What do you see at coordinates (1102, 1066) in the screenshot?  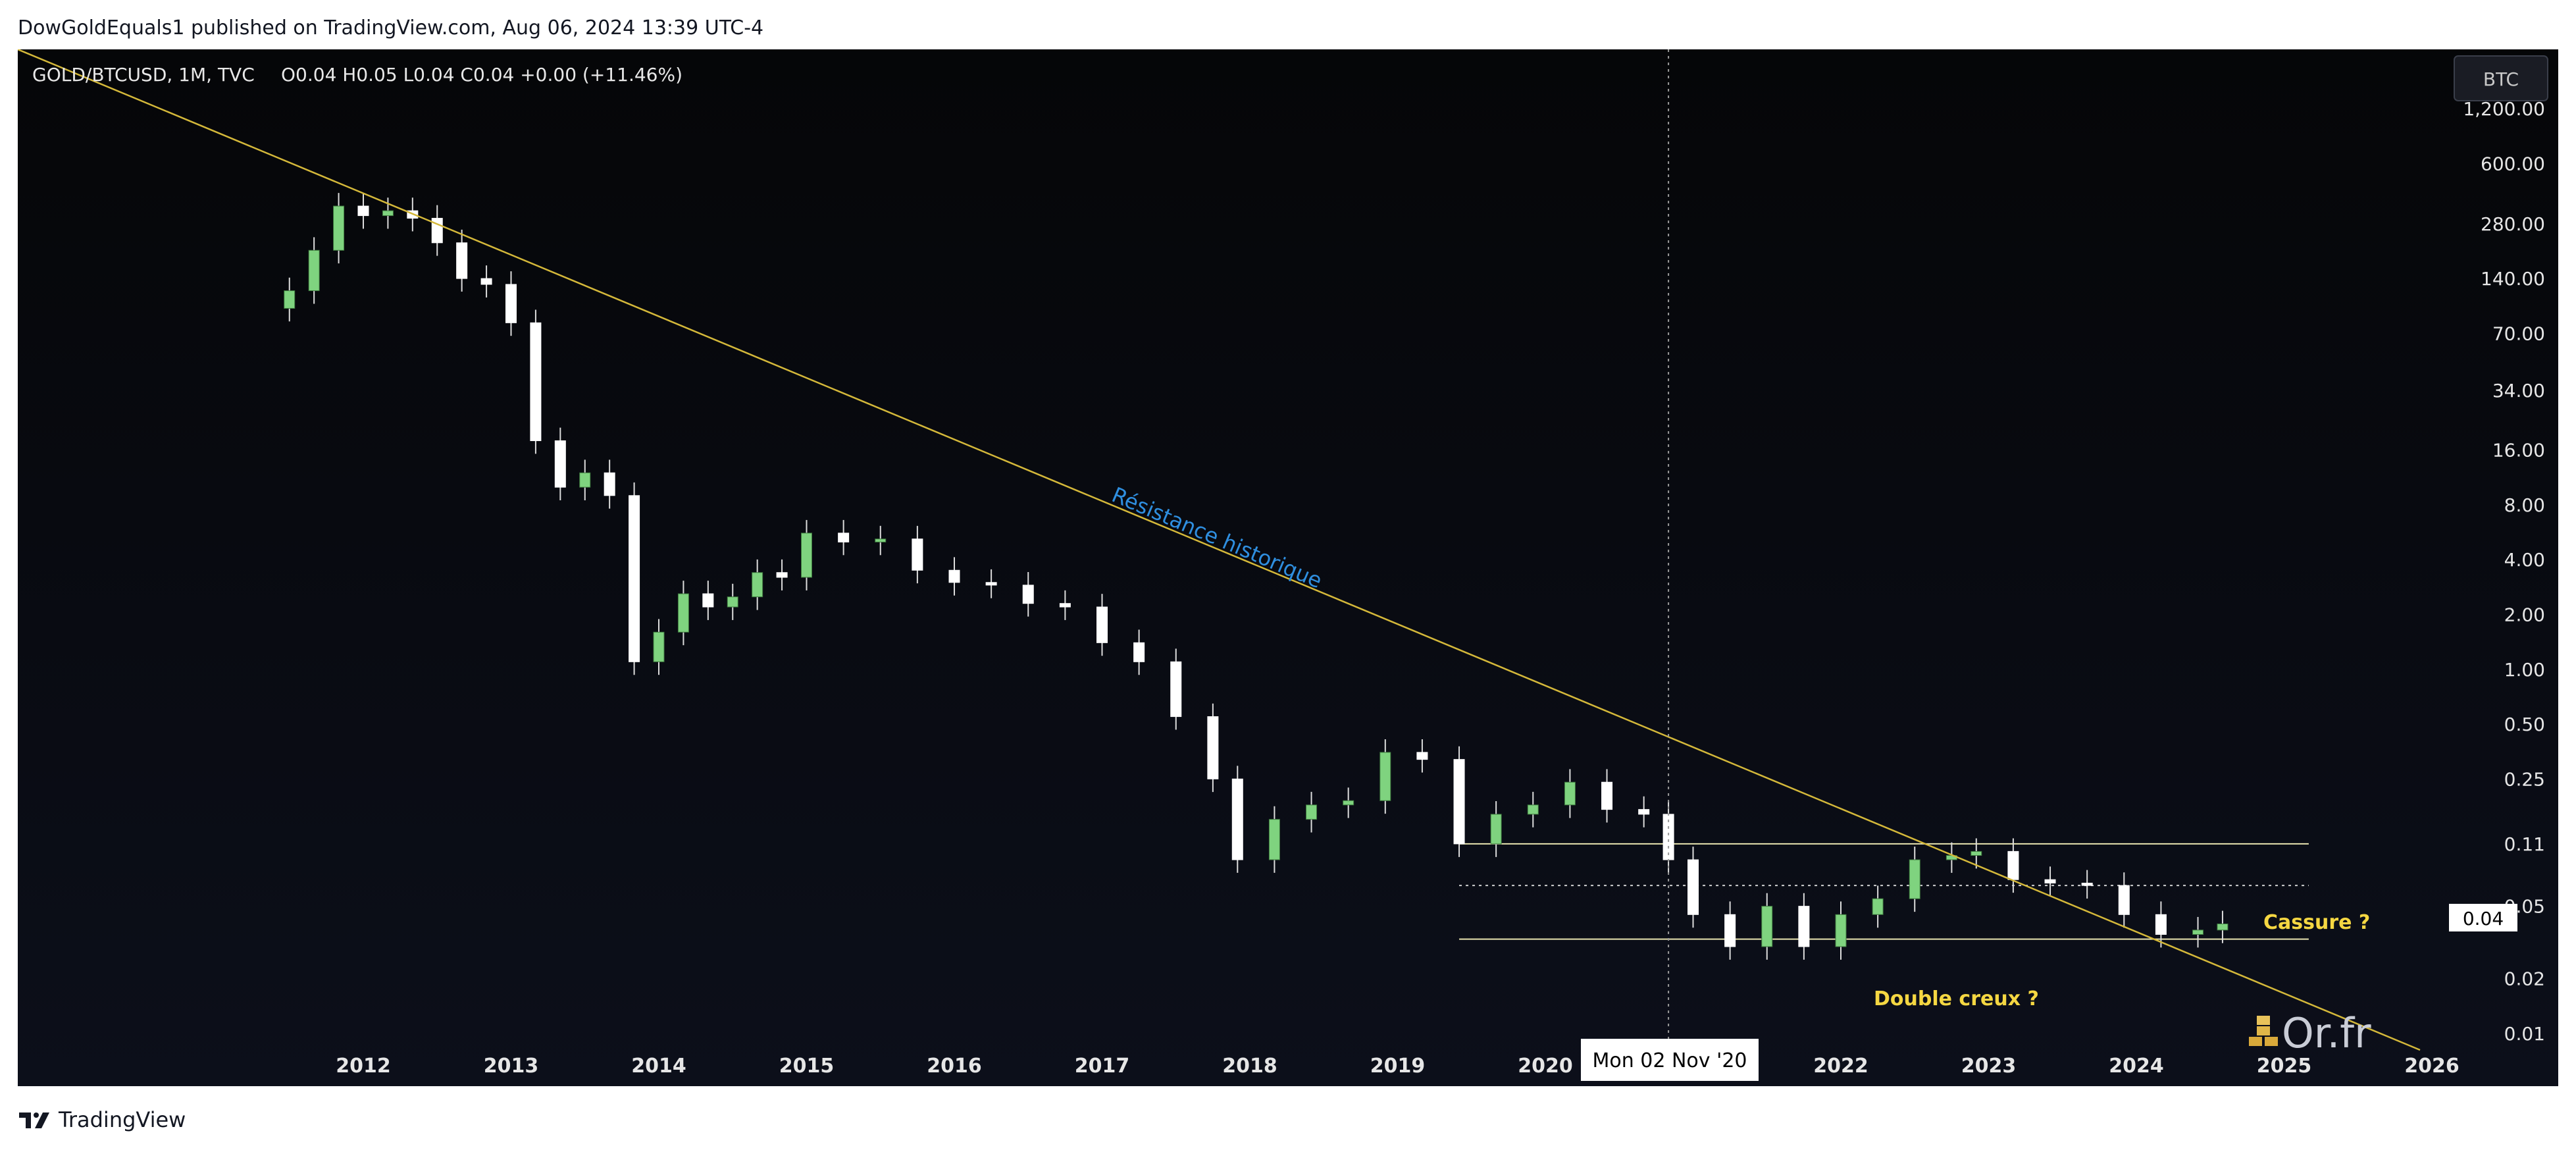 I see `x-tick-label: 2017` at bounding box center [1102, 1066].